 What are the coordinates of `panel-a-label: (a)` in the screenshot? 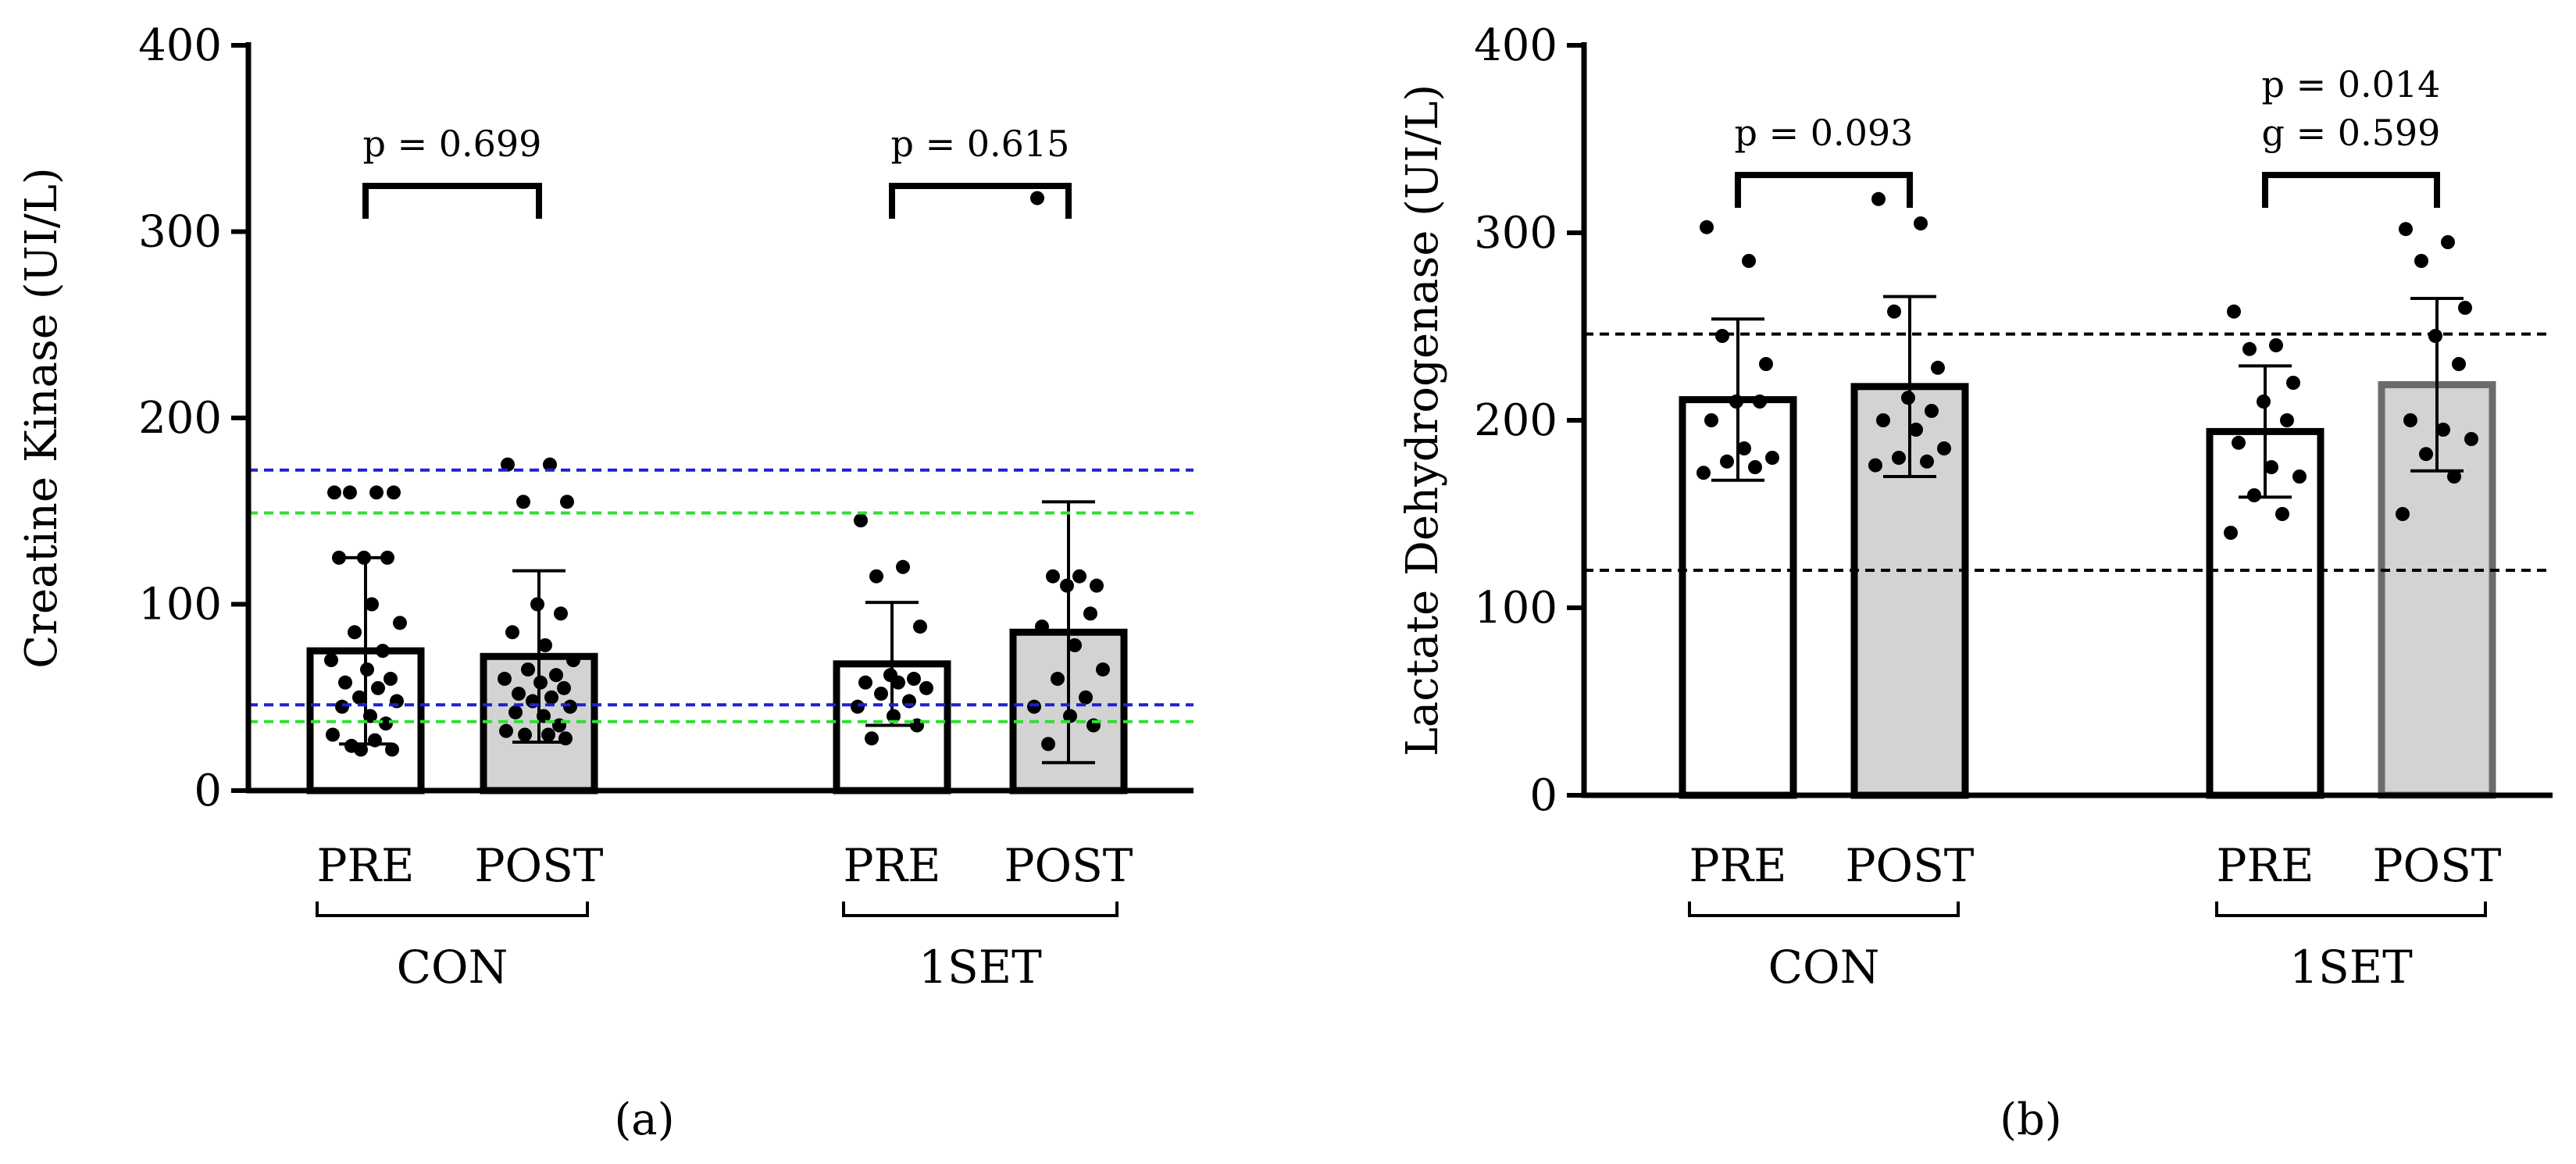 It's located at (644, 1119).